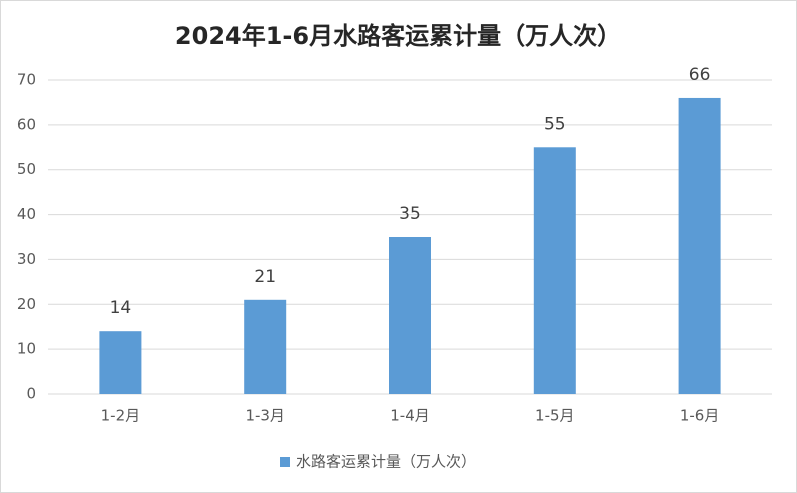 This screenshot has width=797, height=493. What do you see at coordinates (398, 36) in the screenshot?
I see `chart-title: 2024年1-6月水路客运累计量（万人次）` at bounding box center [398, 36].